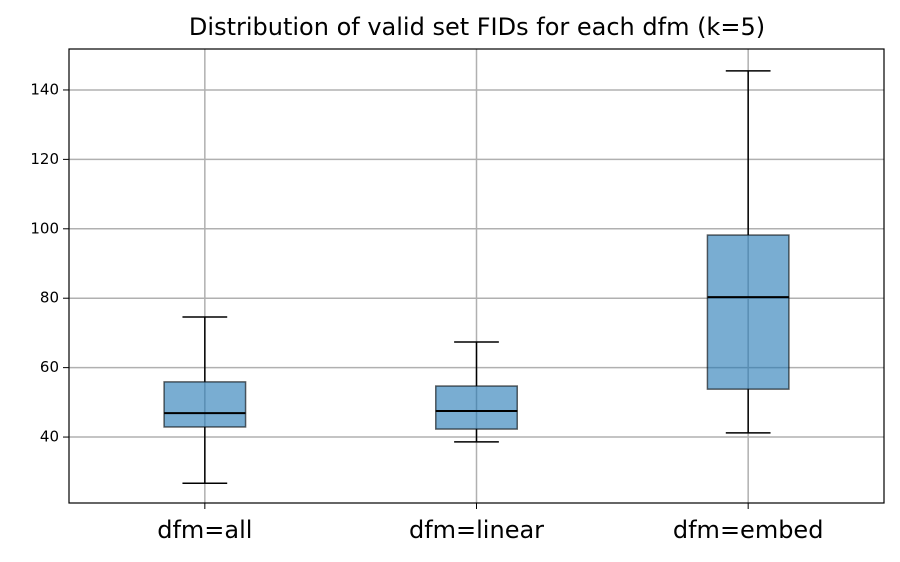  Describe the element at coordinates (44, 228) in the screenshot. I see `y-tick-label: 100` at that location.